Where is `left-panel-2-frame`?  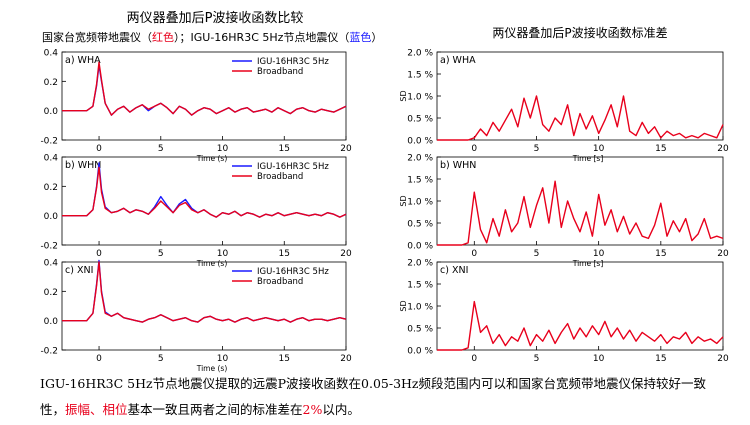
left-panel-2-frame is located at coordinates (204, 201).